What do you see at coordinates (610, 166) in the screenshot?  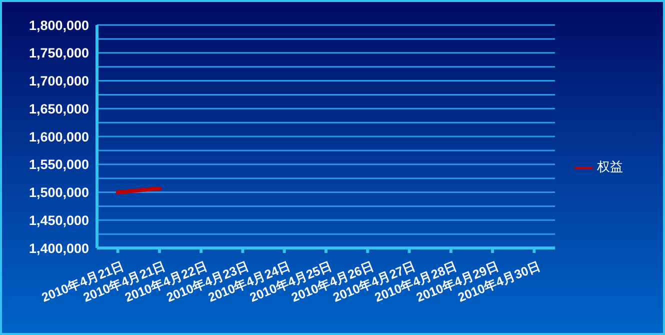 I see `legend-label: 权益` at bounding box center [610, 166].